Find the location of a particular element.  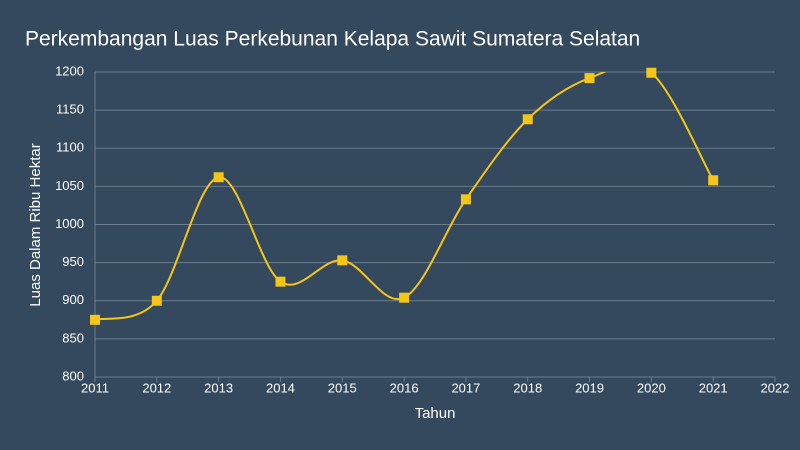

x-tick-label: 2011 is located at coordinates (95, 387).